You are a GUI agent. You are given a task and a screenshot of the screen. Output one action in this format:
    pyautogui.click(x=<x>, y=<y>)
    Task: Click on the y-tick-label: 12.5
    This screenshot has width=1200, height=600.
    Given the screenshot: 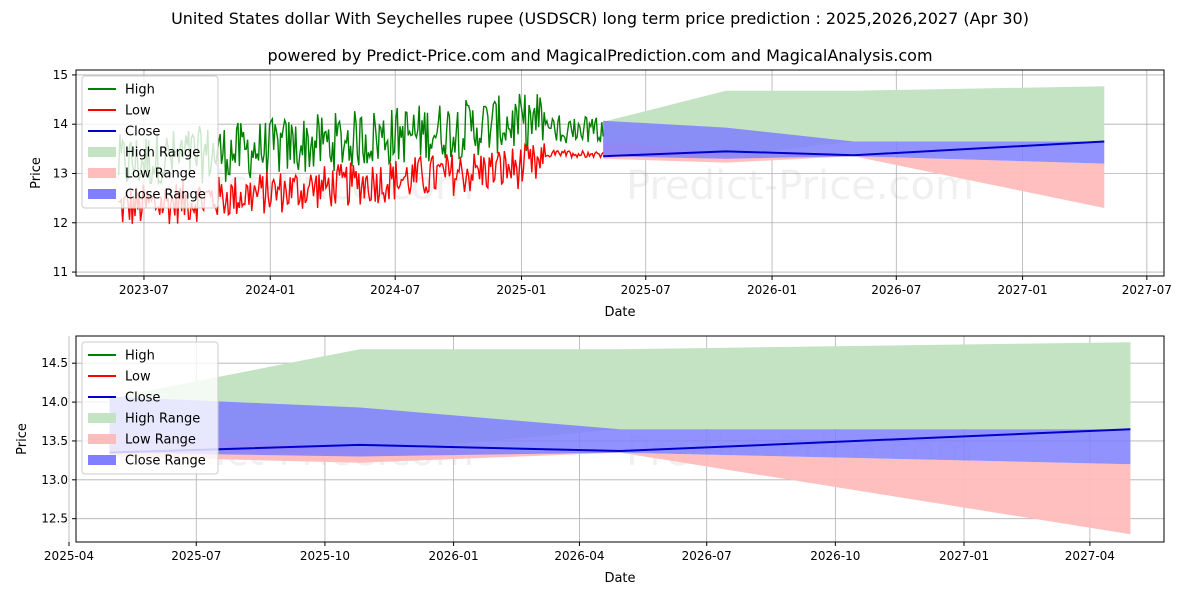 What is the action you would take?
    pyautogui.click(x=54, y=519)
    